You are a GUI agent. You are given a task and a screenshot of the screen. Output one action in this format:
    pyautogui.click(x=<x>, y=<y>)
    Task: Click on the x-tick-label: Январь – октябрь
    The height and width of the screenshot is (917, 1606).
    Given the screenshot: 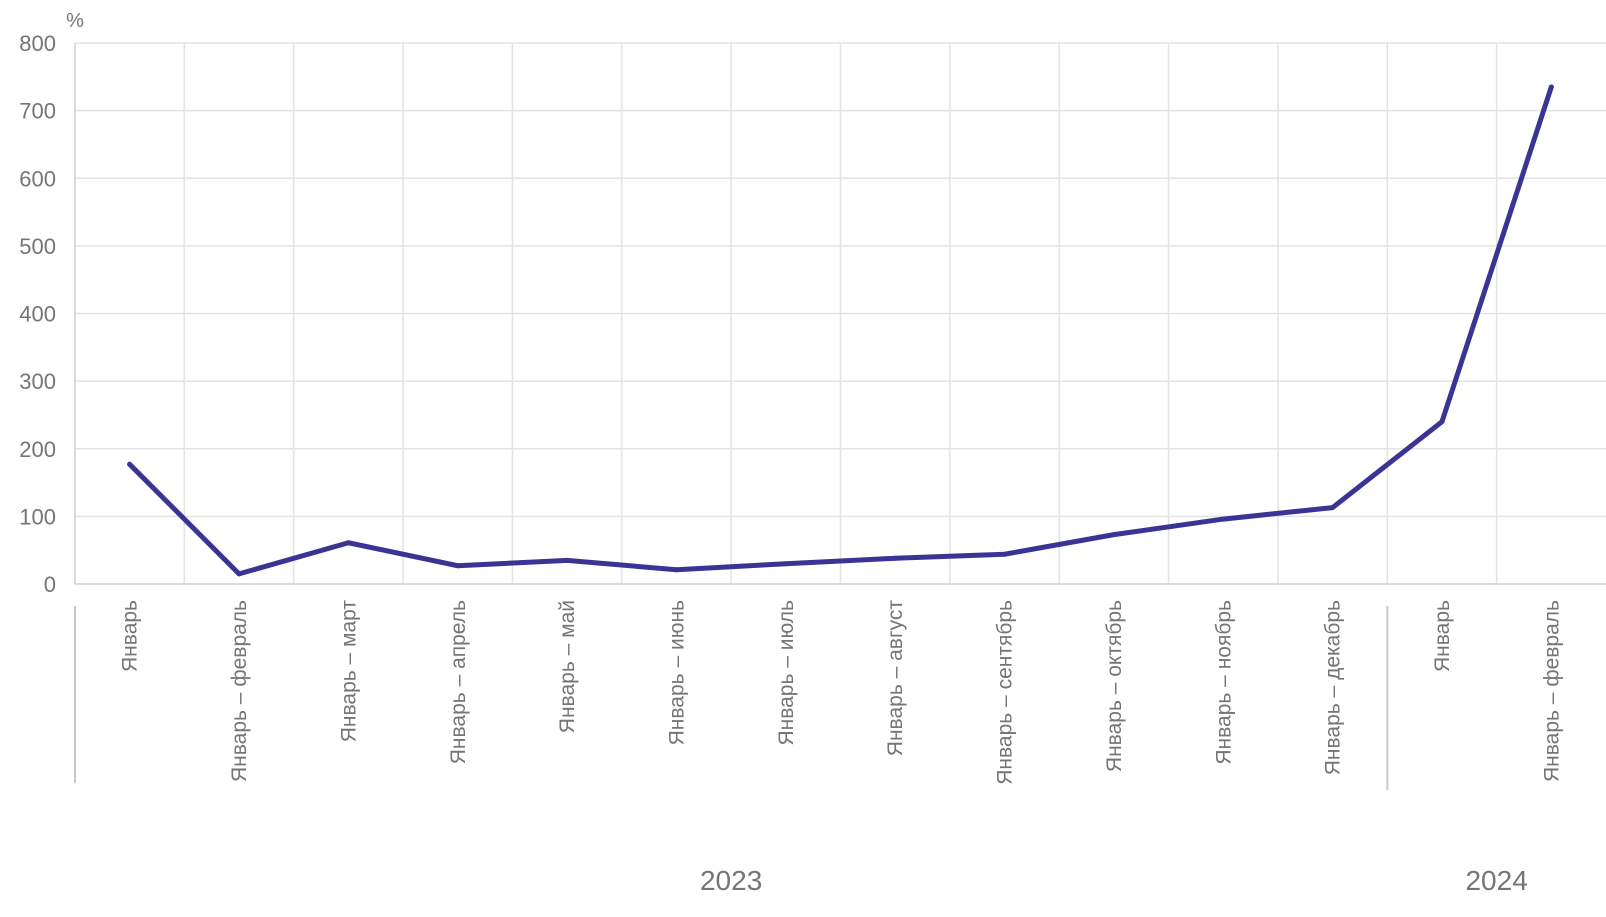 What is the action you would take?
    pyautogui.click(x=1114, y=686)
    